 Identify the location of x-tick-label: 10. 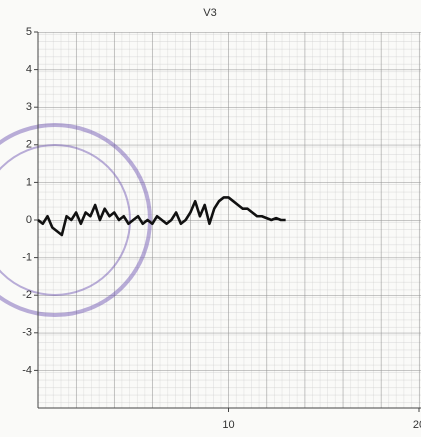
(228, 425).